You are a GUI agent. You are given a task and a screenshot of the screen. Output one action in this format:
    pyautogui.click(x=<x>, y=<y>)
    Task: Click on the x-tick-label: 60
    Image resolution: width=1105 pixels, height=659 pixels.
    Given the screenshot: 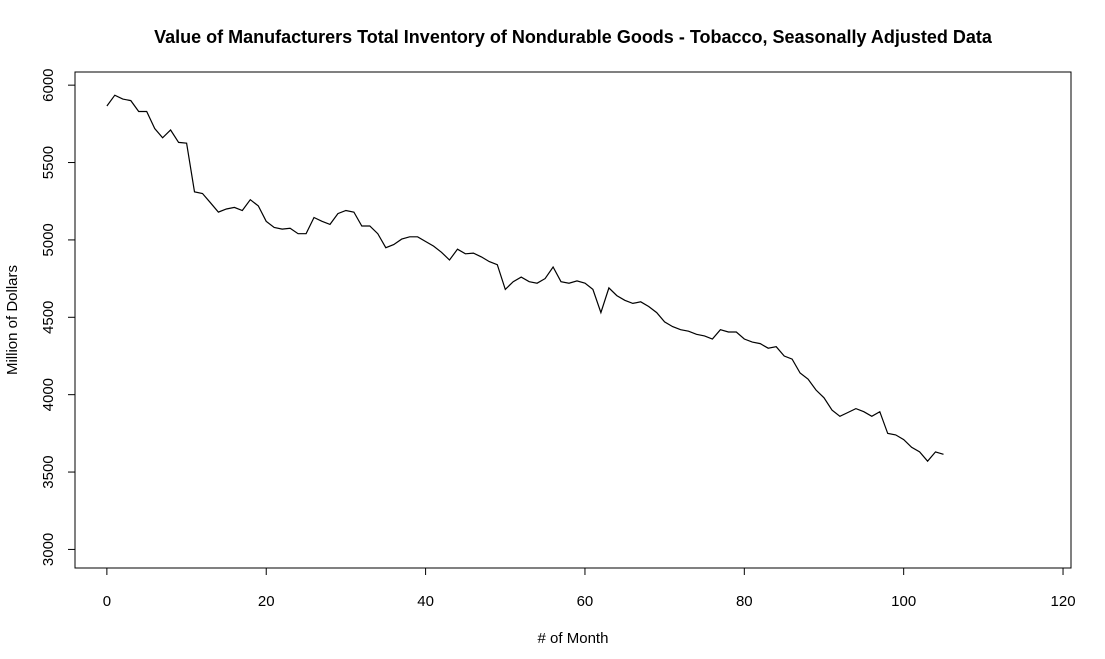 What is the action you would take?
    pyautogui.click(x=585, y=601)
    